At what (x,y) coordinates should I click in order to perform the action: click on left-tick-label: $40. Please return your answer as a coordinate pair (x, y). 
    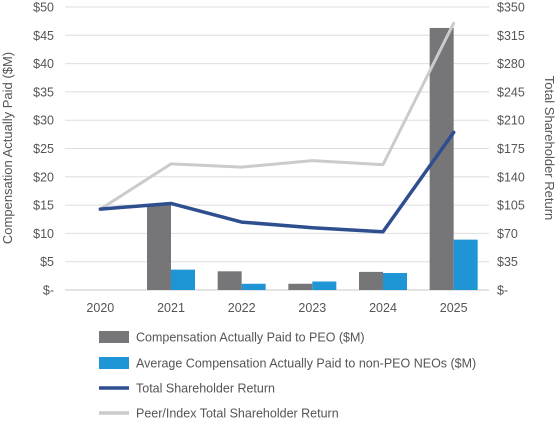
    Looking at the image, I should click on (43, 64).